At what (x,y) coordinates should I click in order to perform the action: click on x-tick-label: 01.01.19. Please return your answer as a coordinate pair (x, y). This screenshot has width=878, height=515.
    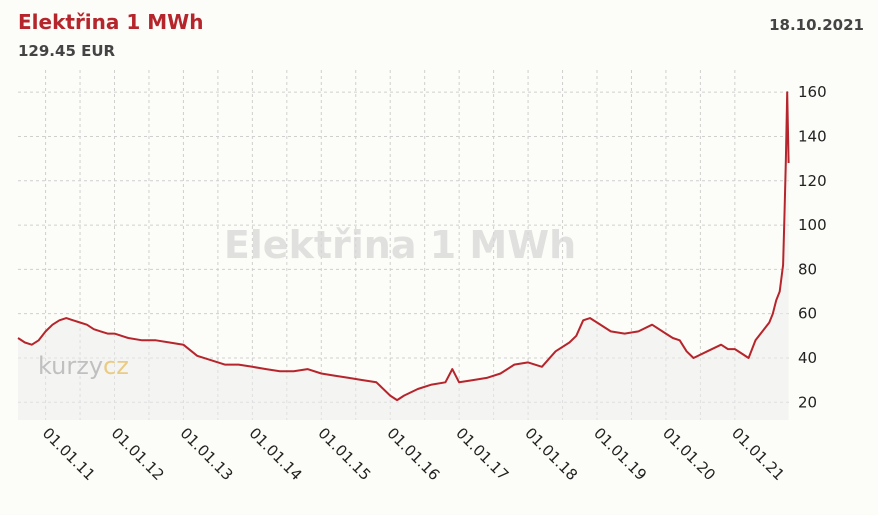
    Looking at the image, I should click on (620, 454).